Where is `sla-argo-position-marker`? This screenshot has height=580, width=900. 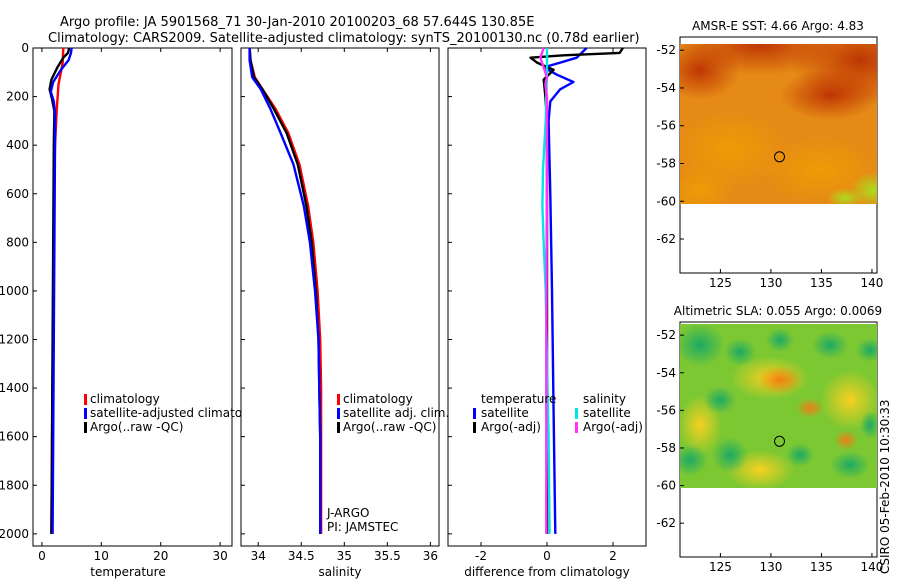
sla-argo-position-marker is located at coordinates (779, 441).